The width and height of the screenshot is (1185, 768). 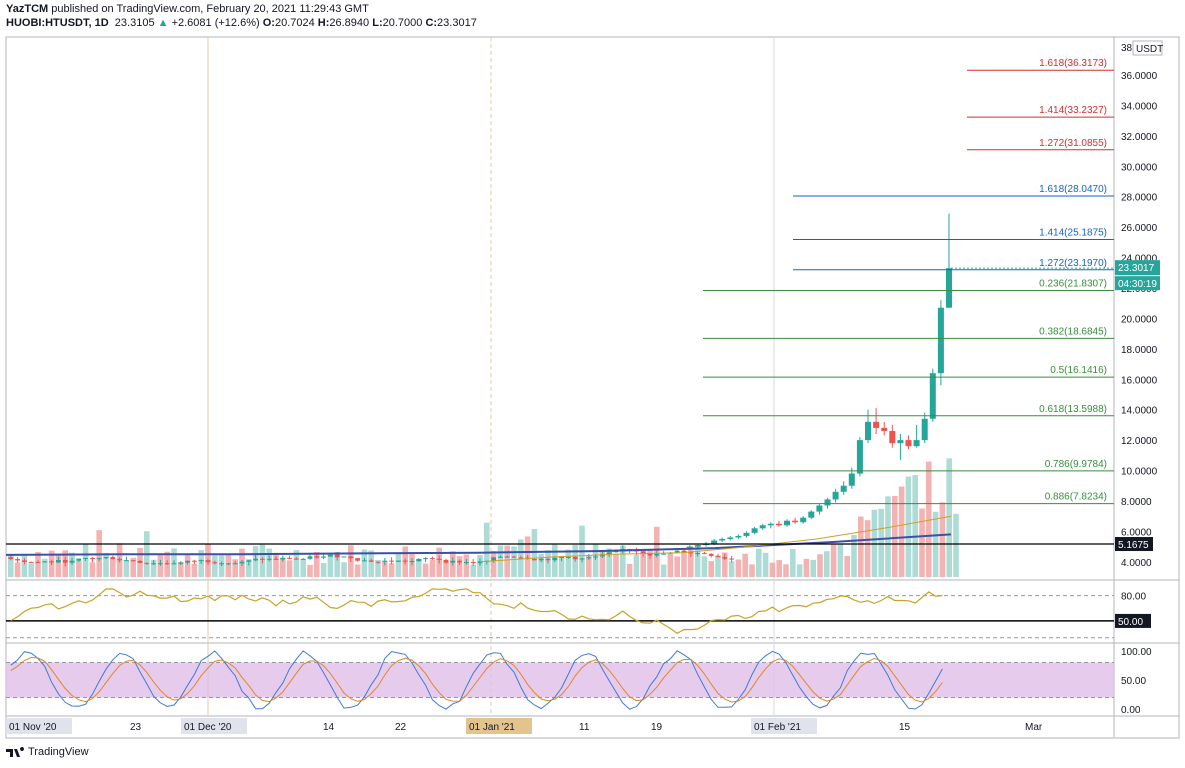 What do you see at coordinates (1139, 472) in the screenshot?
I see `price-tick-label: 10.0000` at bounding box center [1139, 472].